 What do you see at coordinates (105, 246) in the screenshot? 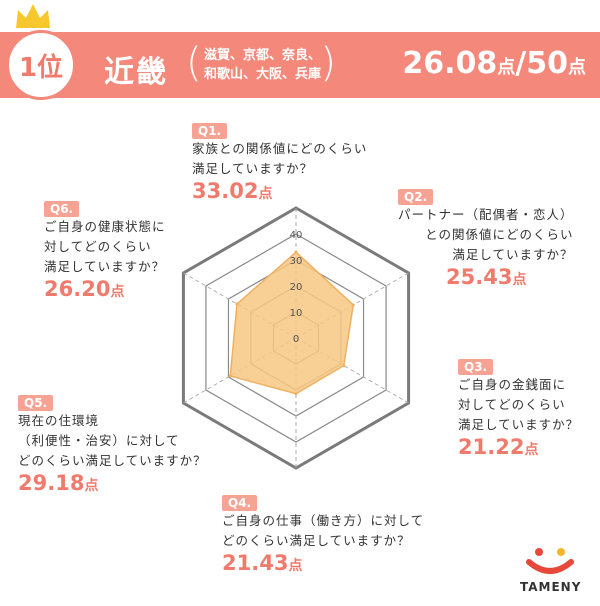
I see `question-text: ご自身の健康状態に 対してどのくらい 満足していますか？` at bounding box center [105, 246].